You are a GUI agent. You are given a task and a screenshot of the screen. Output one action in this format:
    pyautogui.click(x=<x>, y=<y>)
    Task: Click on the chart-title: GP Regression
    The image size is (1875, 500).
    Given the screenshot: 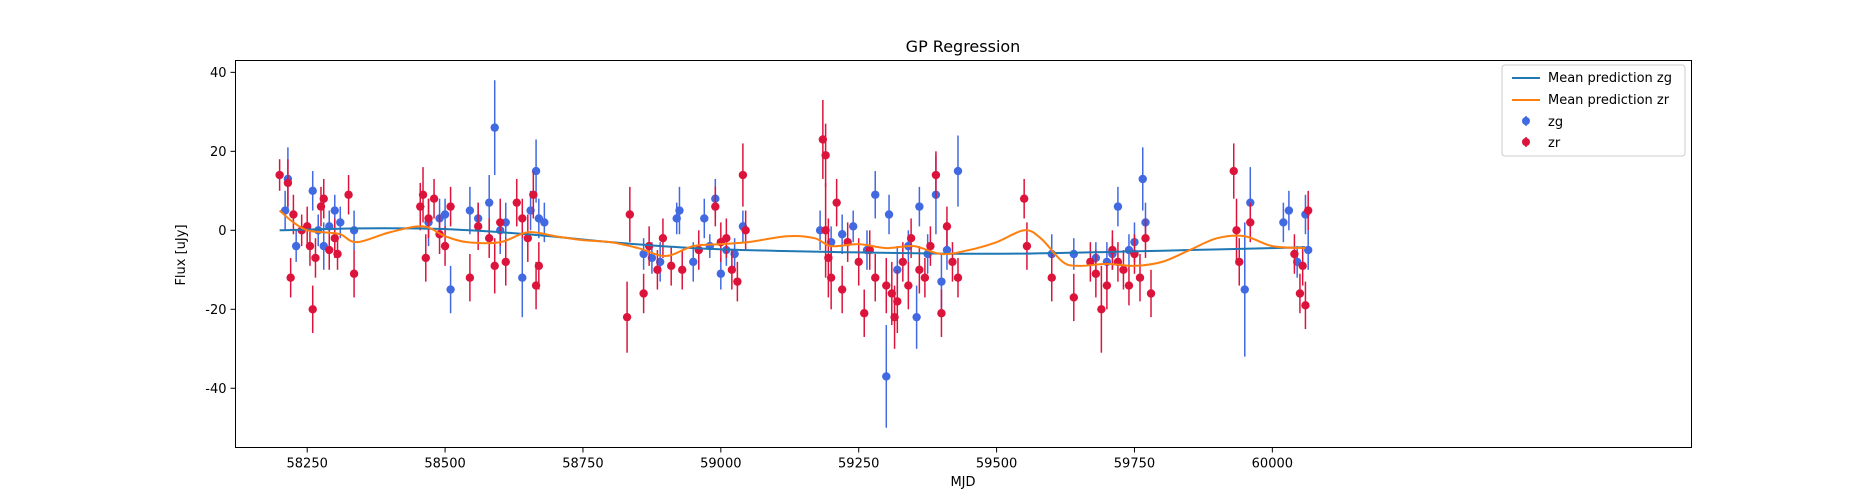 What is the action you would take?
    pyautogui.click(x=963, y=46)
    